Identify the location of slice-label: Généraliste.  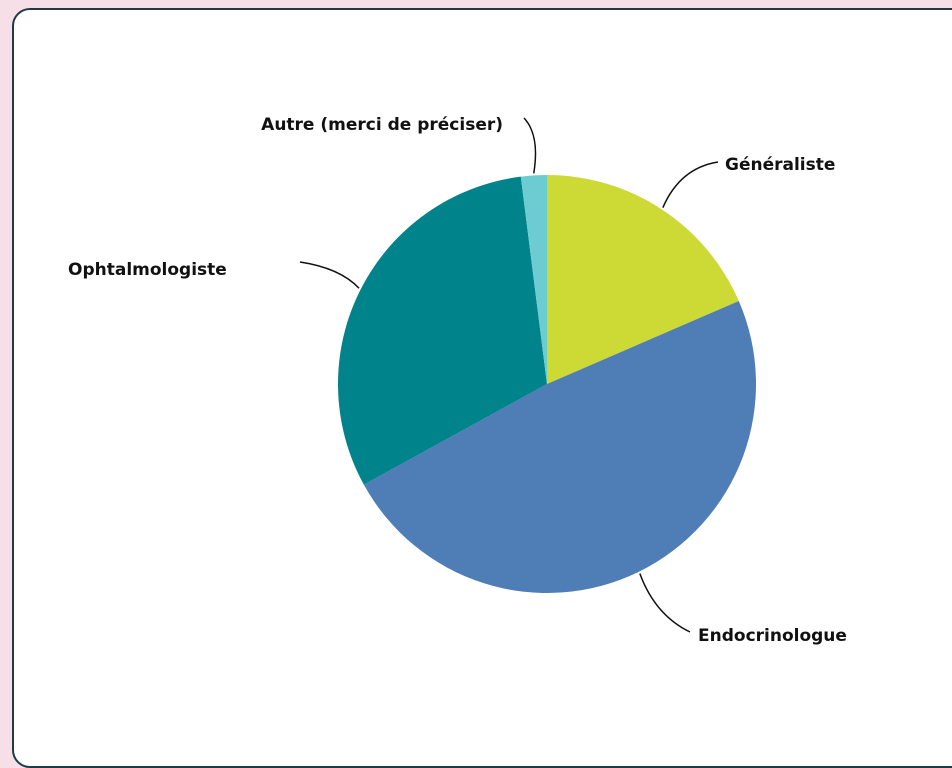
(780, 165).